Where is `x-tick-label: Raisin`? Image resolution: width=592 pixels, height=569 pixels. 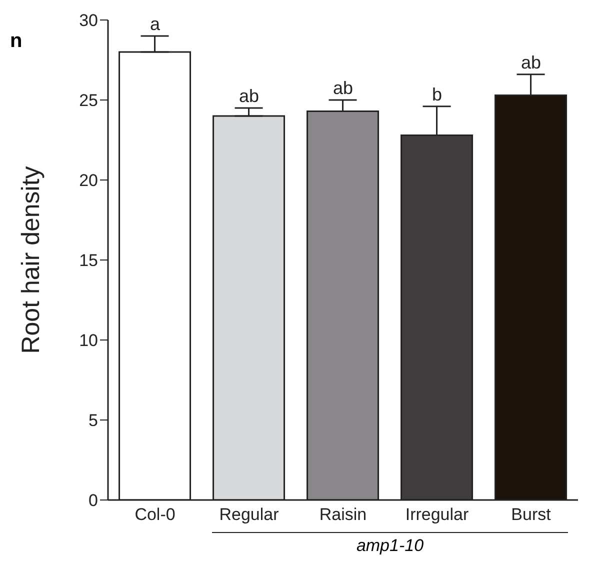 x-tick-label: Raisin is located at coordinates (343, 514).